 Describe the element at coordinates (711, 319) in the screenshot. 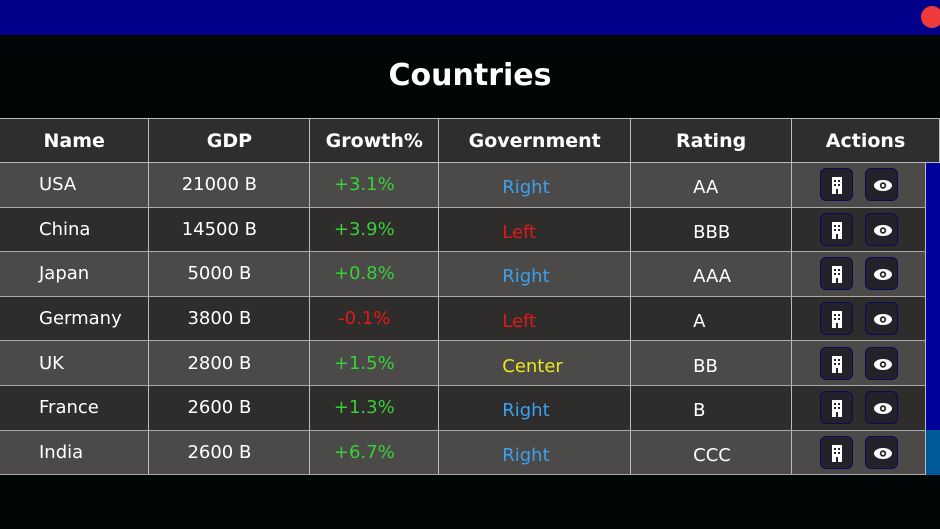

I see `rating-value: A` at that location.